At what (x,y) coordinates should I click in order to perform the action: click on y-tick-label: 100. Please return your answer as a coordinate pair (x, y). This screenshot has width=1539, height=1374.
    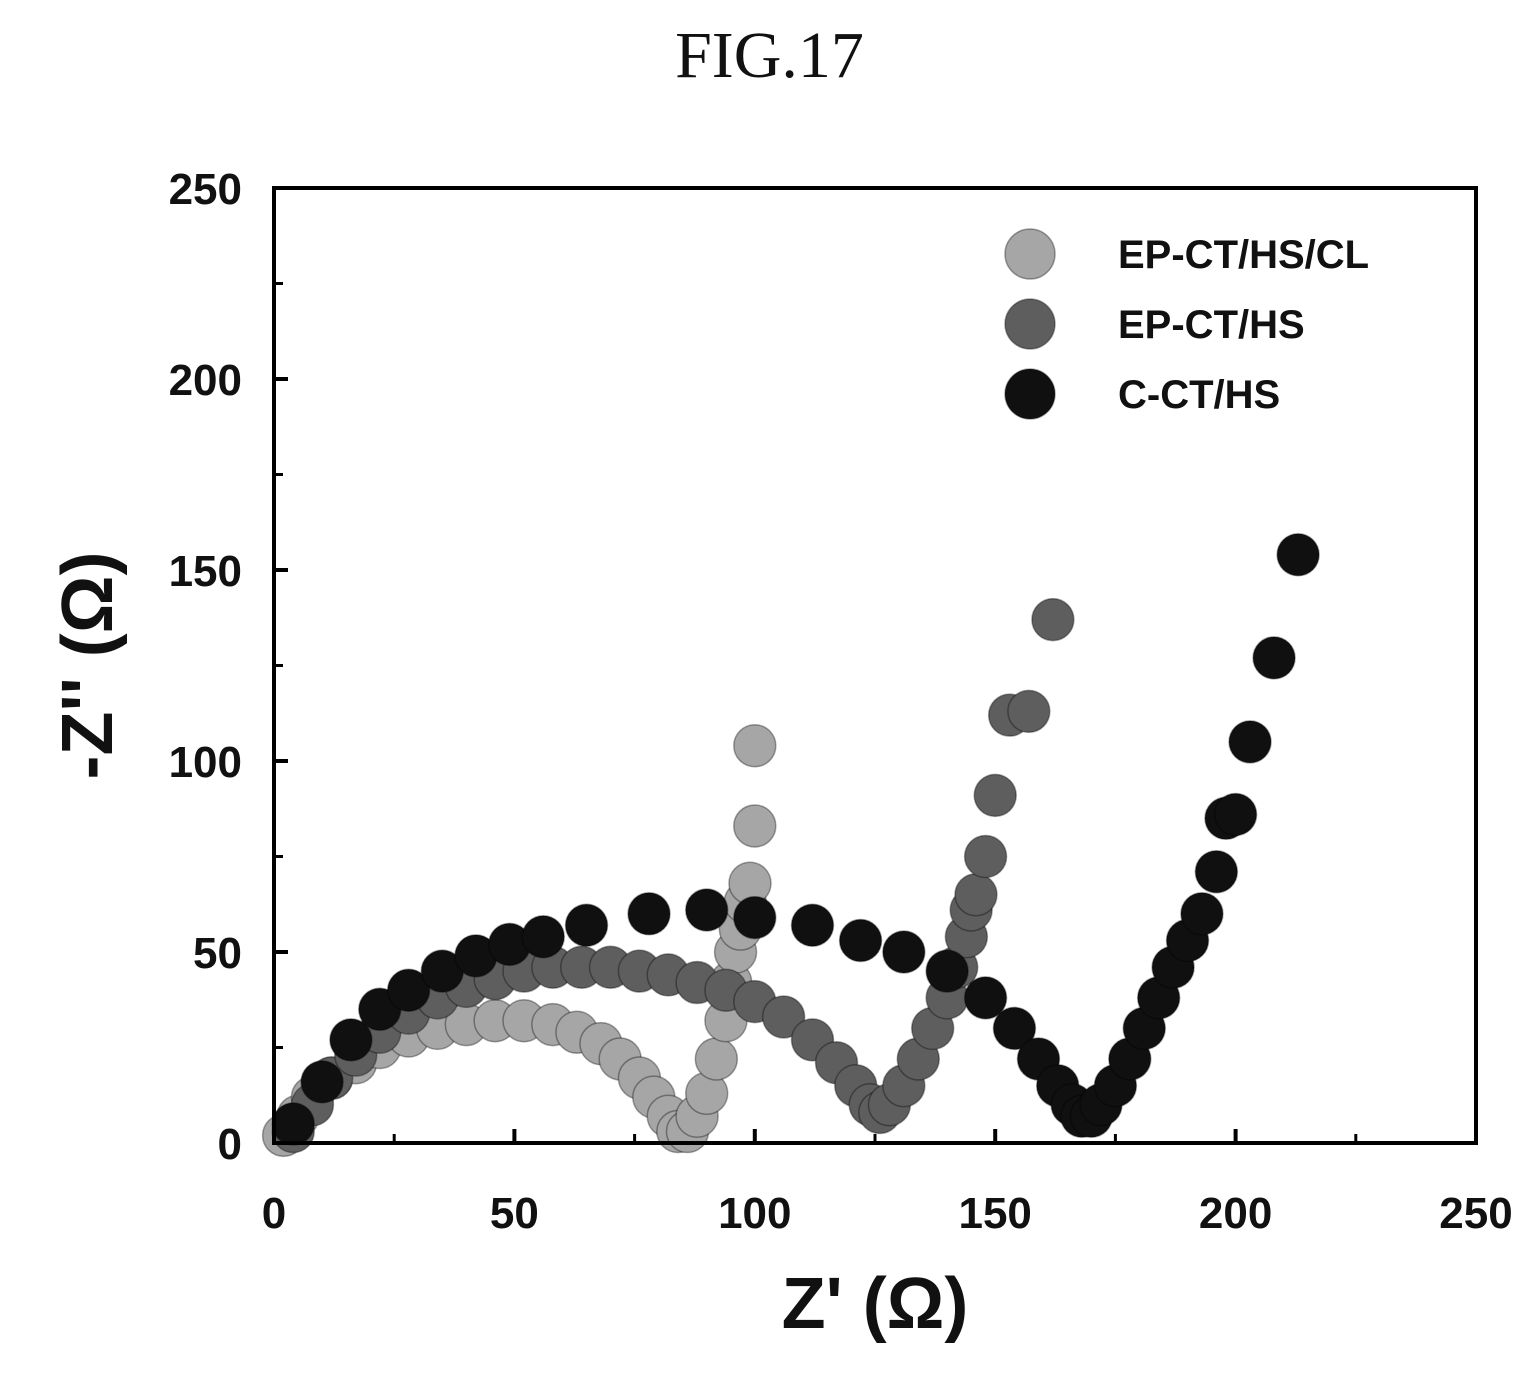
    Looking at the image, I should click on (205, 762).